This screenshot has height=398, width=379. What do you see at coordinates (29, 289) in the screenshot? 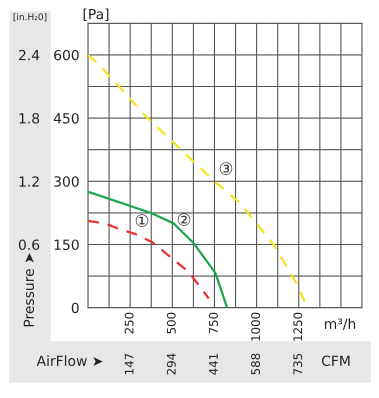
I see `text: Pressure ➤` at bounding box center [29, 289].